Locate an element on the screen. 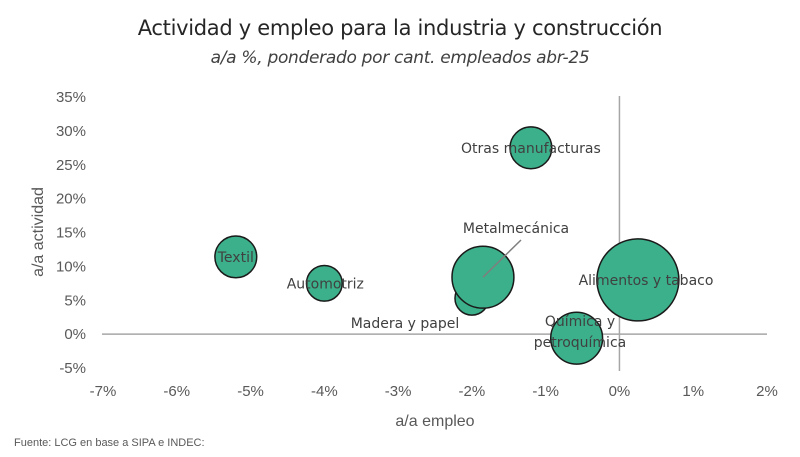  data-label: Textil is located at coordinates (235, 258).